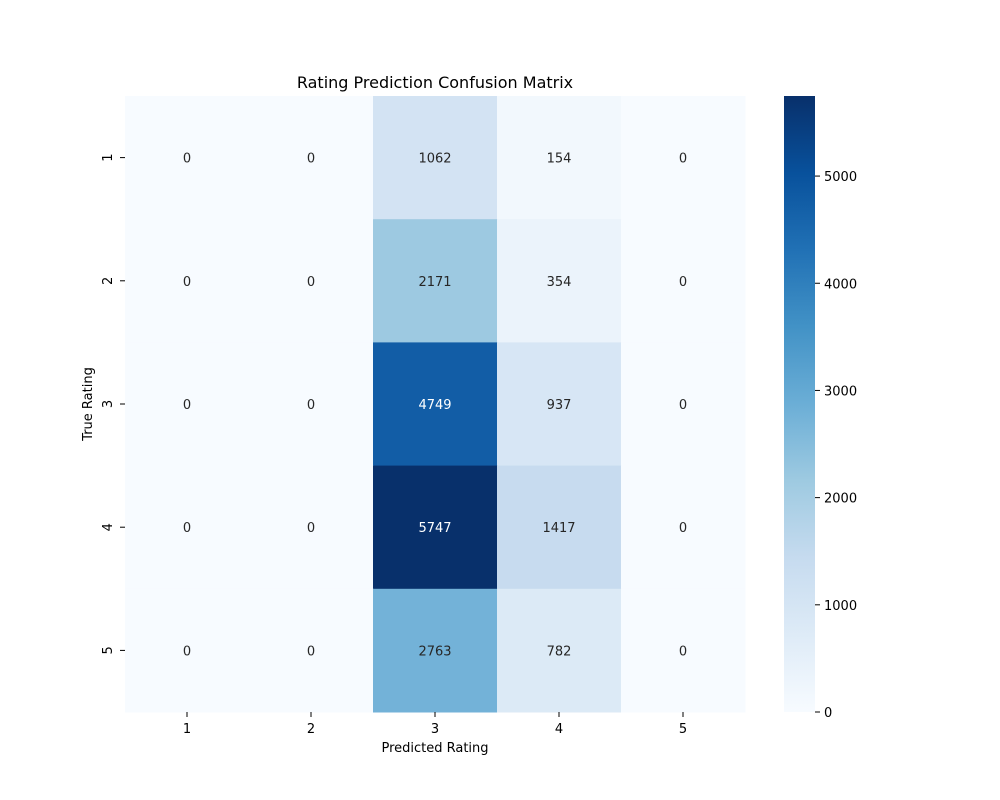  What do you see at coordinates (108, 157) in the screenshot?
I see `y-tick-label: 1` at bounding box center [108, 157].